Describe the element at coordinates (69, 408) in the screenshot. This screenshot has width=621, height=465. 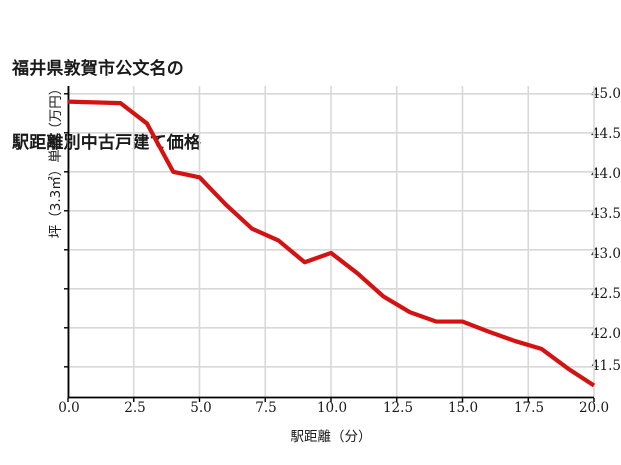
I see `x-tick-label-0-0: 0.0` at that location.